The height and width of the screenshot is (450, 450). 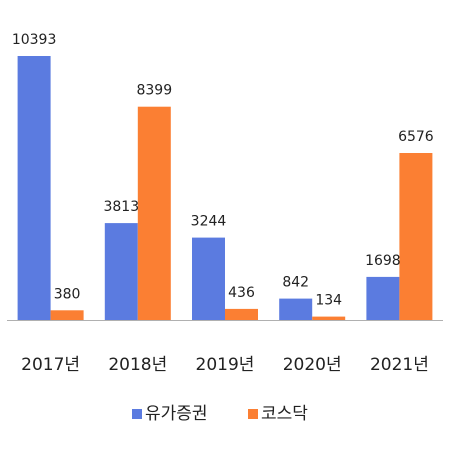 I want to click on category-label: 2017년, so click(x=50, y=365).